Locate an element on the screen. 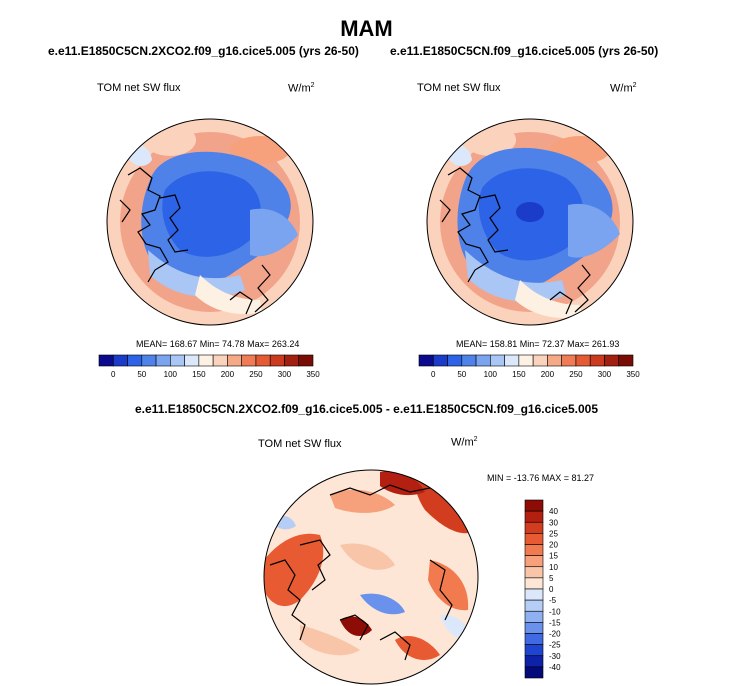 The image size is (733, 686). panel-control-map is located at coordinates (530, 222).